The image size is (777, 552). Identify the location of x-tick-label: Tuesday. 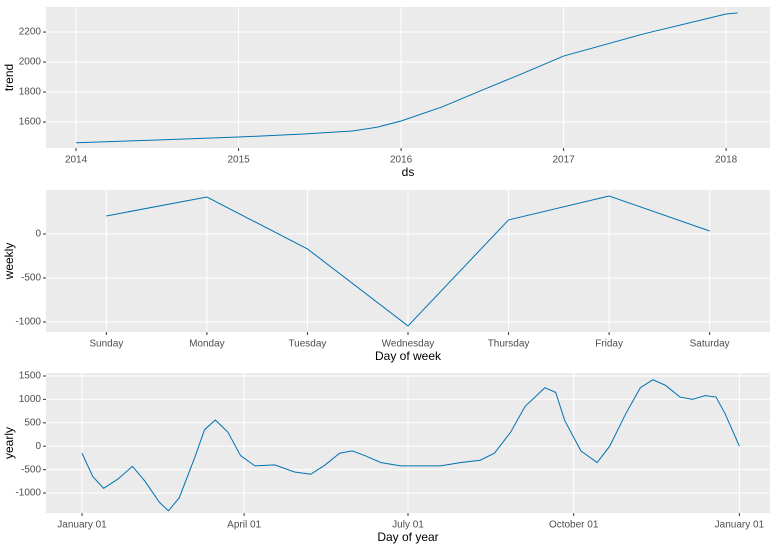
(307, 344).